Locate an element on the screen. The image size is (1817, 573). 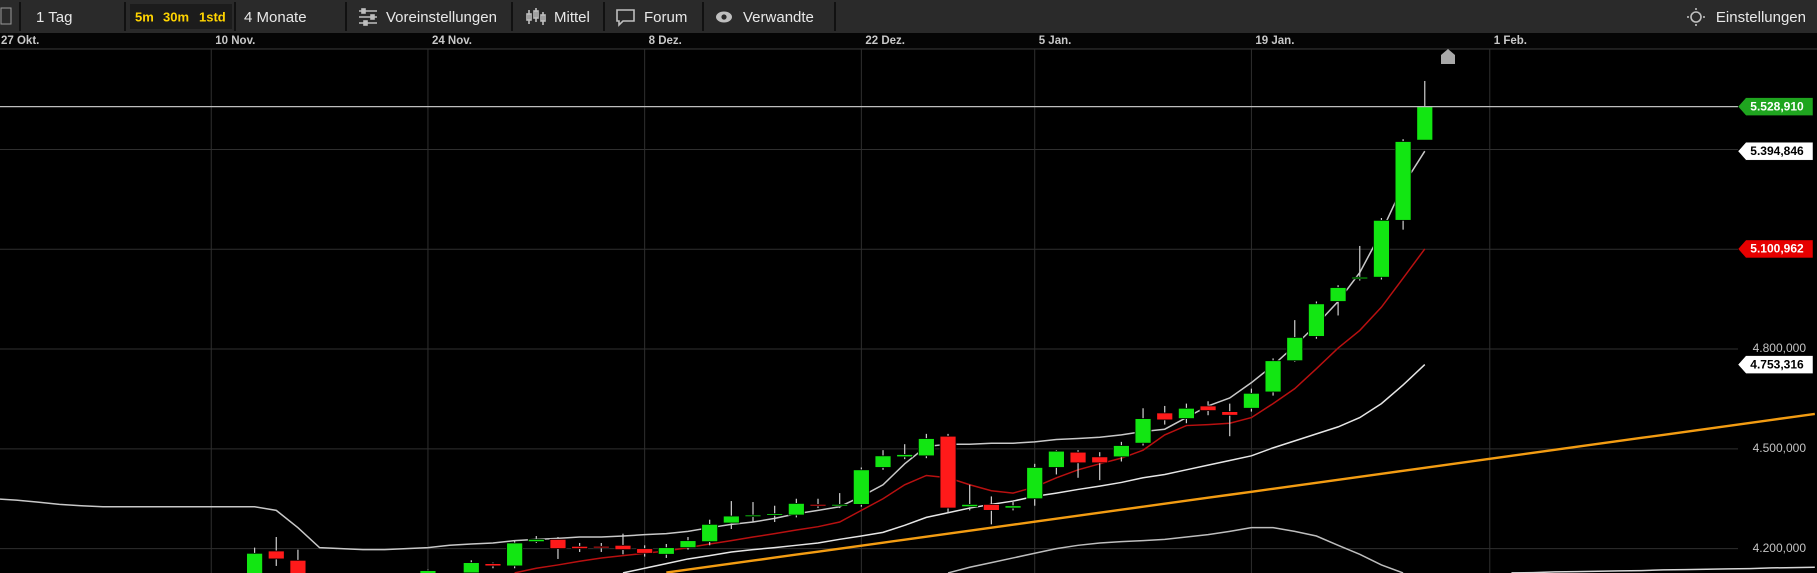
x-tick-label: 24 Nov. is located at coordinates (452, 41).